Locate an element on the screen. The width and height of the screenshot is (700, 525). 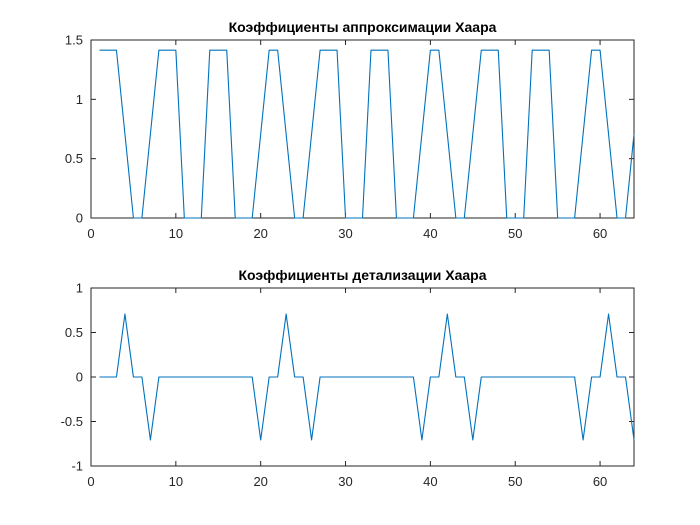
chart-title: Коэффициенты детализации Хаара is located at coordinates (362, 275).